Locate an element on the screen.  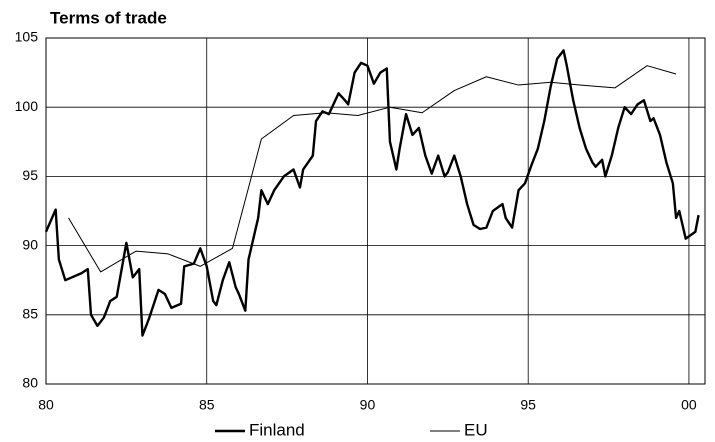
x-tick-label: 85 is located at coordinates (207, 405).